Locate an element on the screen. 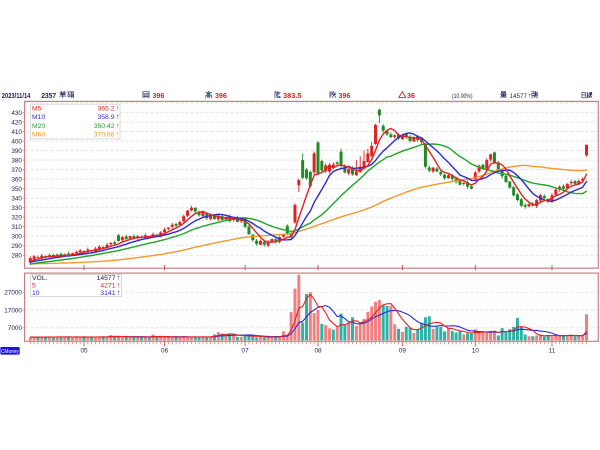  svg-text: 08 is located at coordinates (318, 350).